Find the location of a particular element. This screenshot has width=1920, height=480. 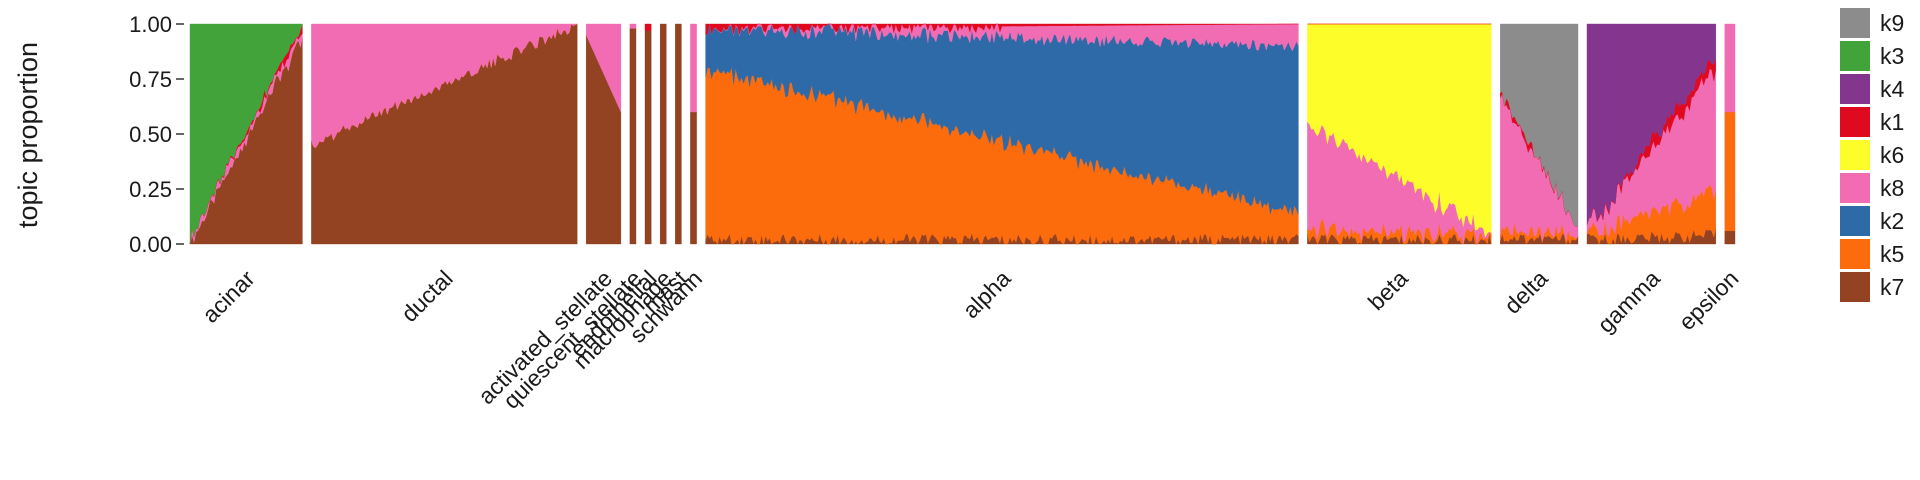

group-activated-stellate is located at coordinates (604, 134).